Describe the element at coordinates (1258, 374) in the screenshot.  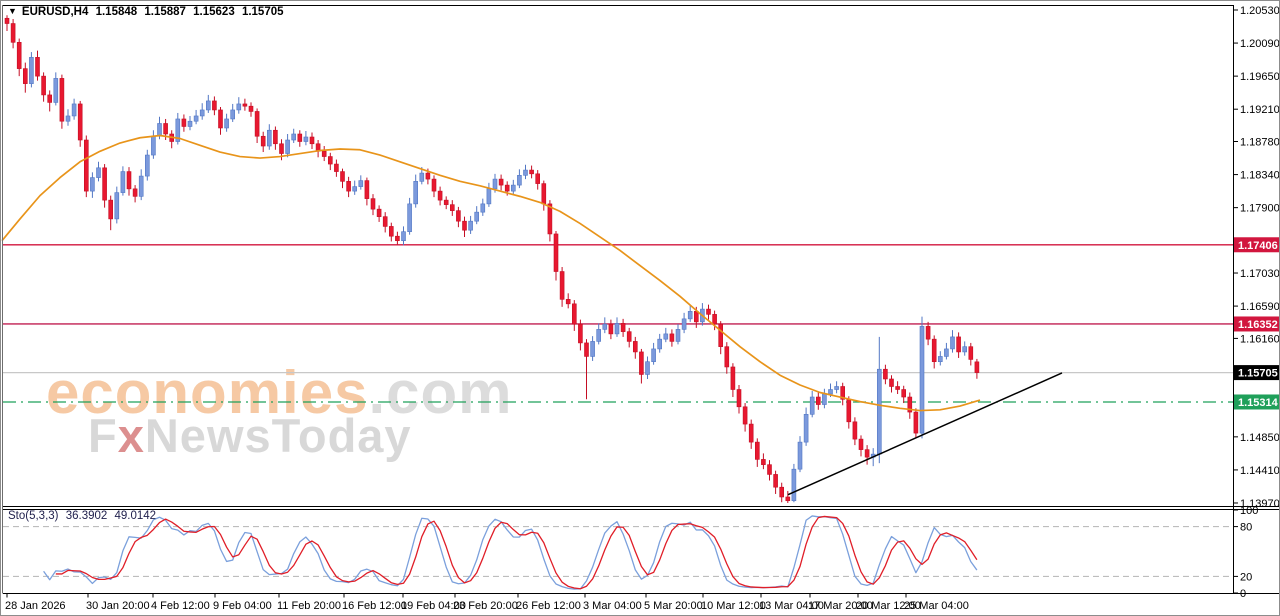
I see `current-price-line-badge-label: 1.15705` at that location.